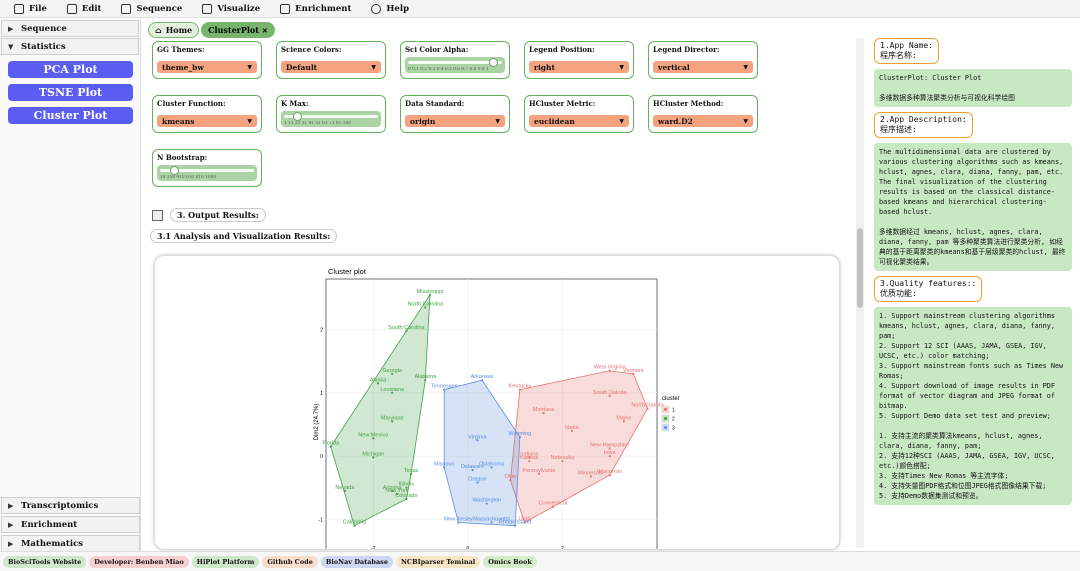  I want to click on footer-link-ncbiparser: NCBIparser Teminal, so click(438, 561).